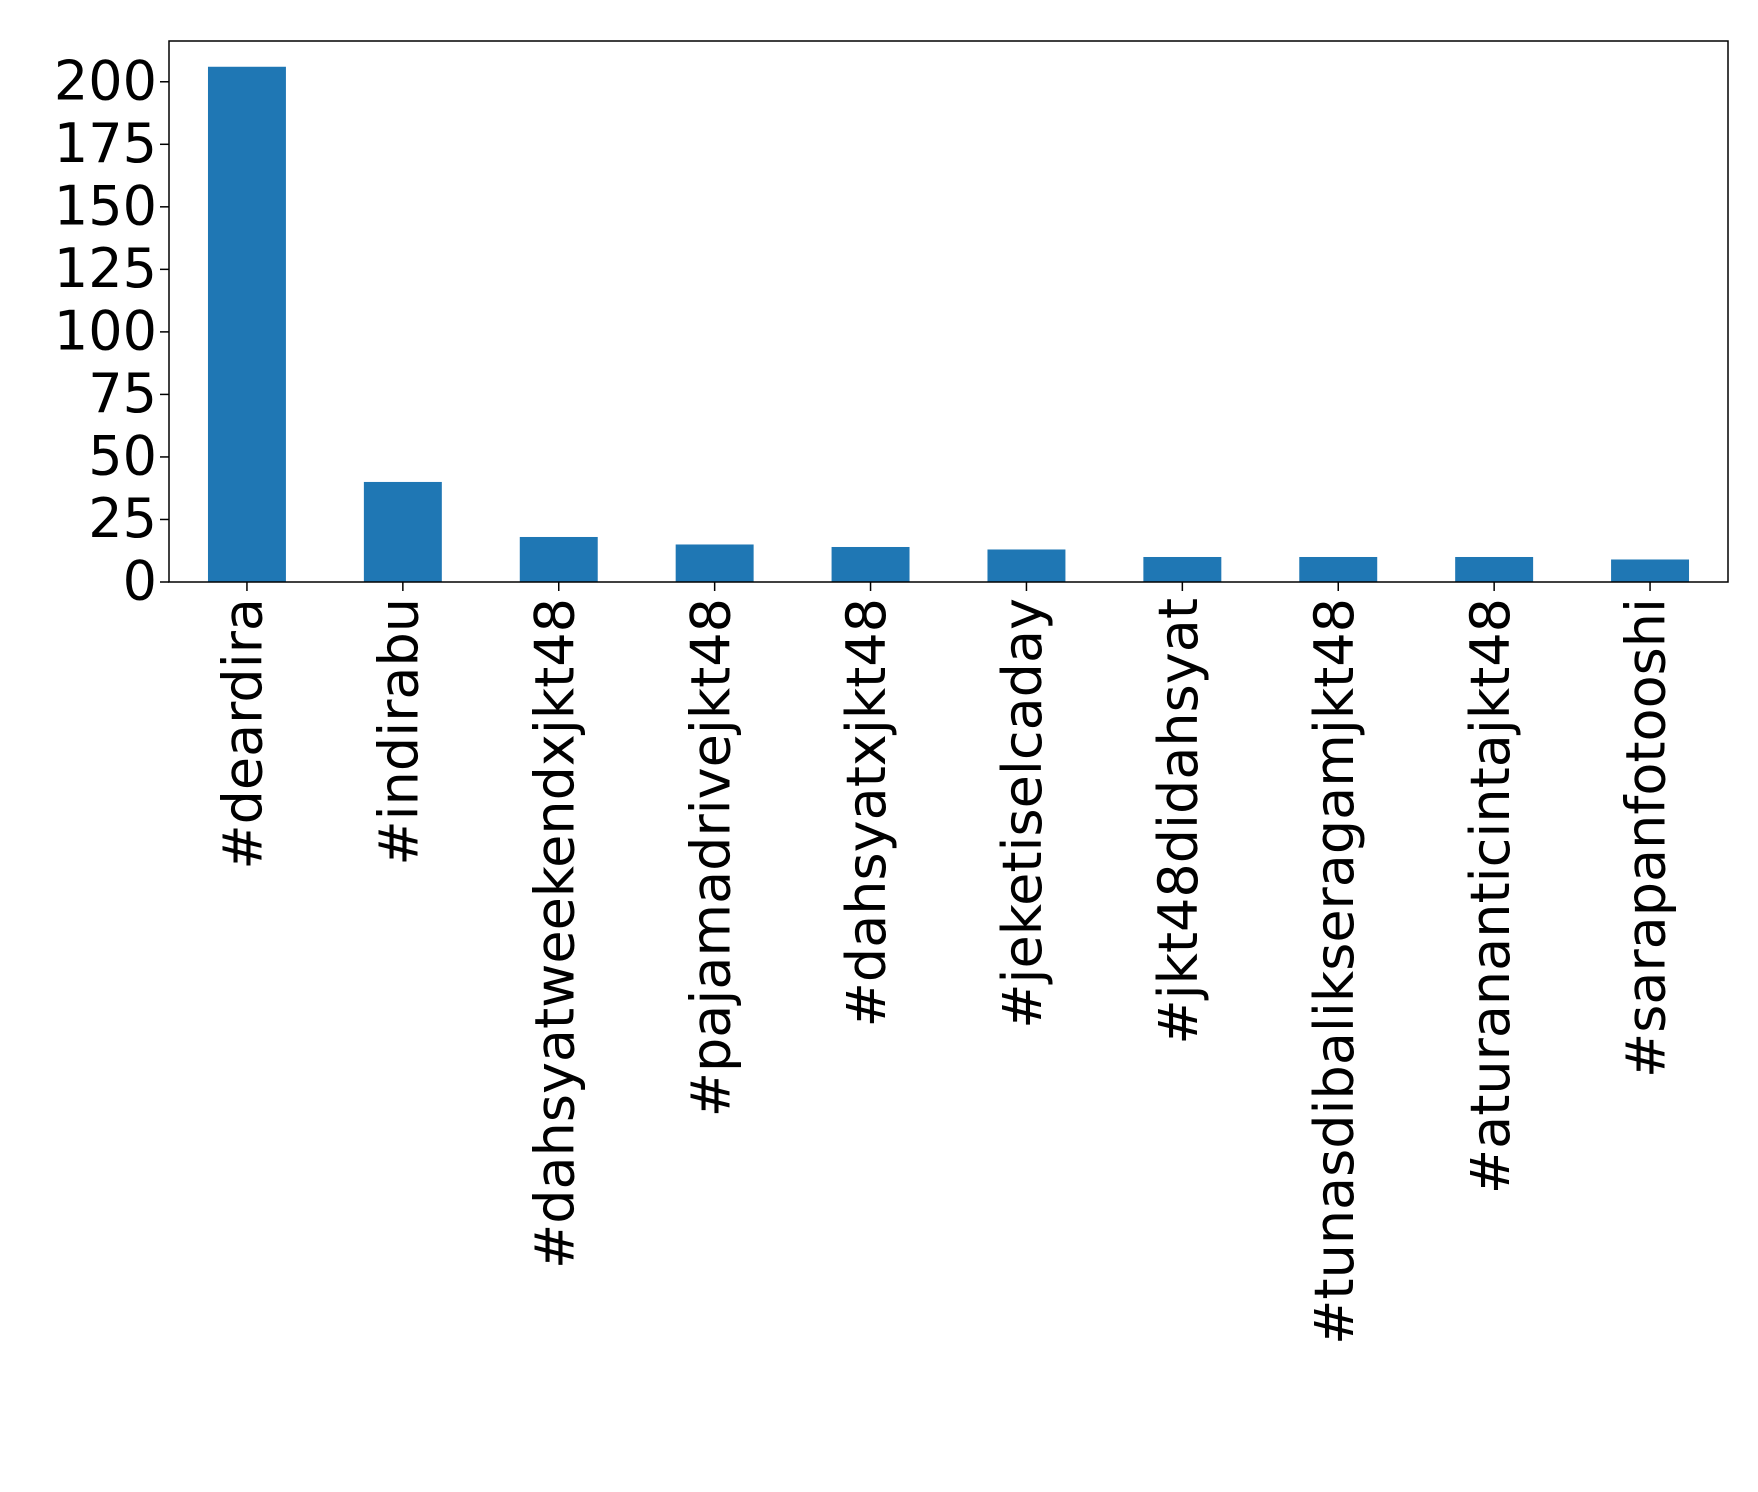 This screenshot has height=1492, width=1758. What do you see at coordinates (554, 933) in the screenshot?
I see `x-tick-label: #dahsyatweekendxjkt48` at bounding box center [554, 933].